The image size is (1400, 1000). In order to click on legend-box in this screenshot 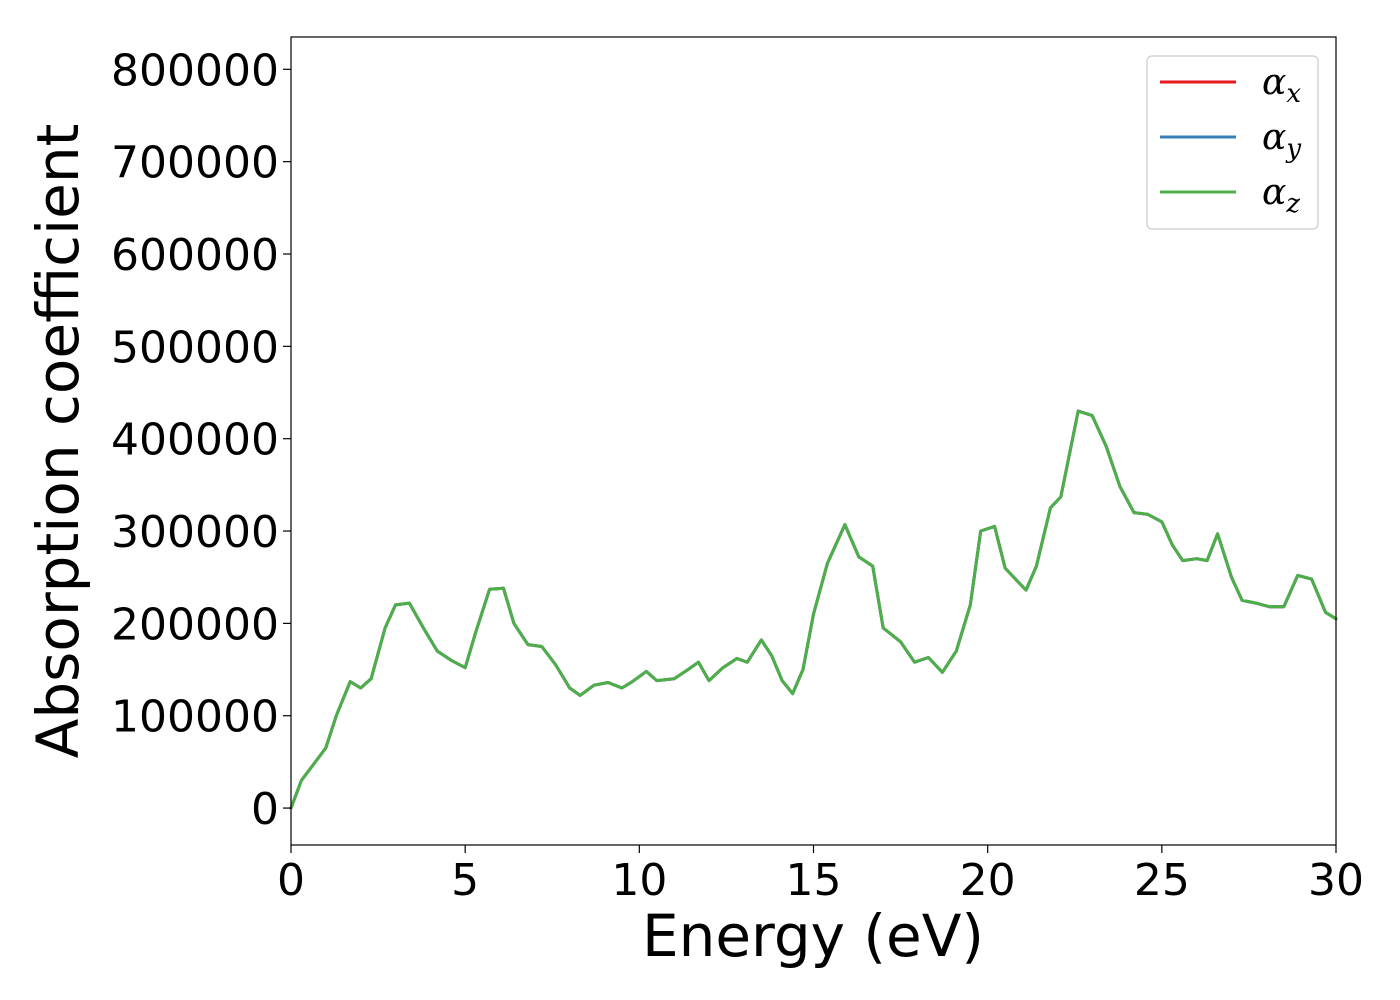, I will do `click(1232, 142)`.